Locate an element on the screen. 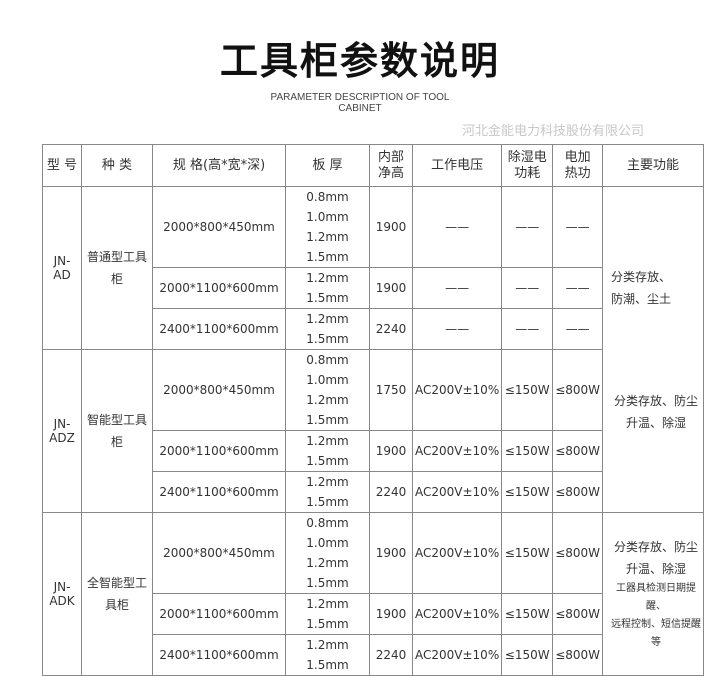 The image size is (720, 676). column-header: 板 厚 is located at coordinates (327, 165).